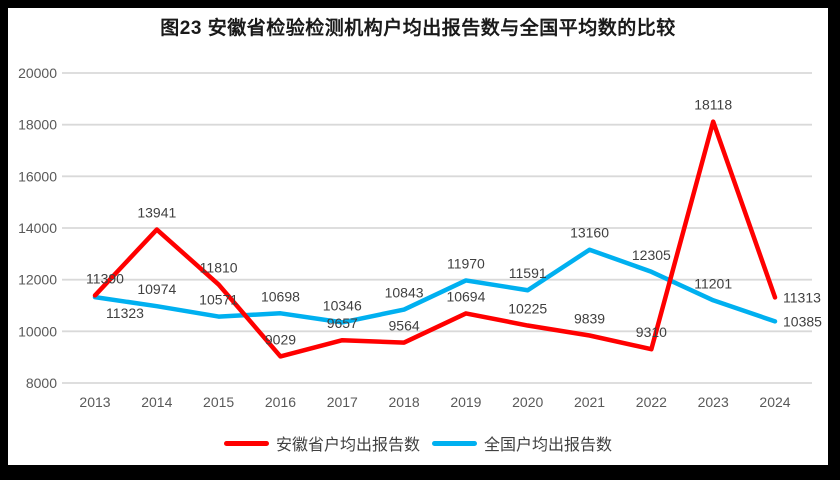 The image size is (840, 480). What do you see at coordinates (527, 309) in the screenshot?
I see `data-label: 10225` at bounding box center [527, 309].